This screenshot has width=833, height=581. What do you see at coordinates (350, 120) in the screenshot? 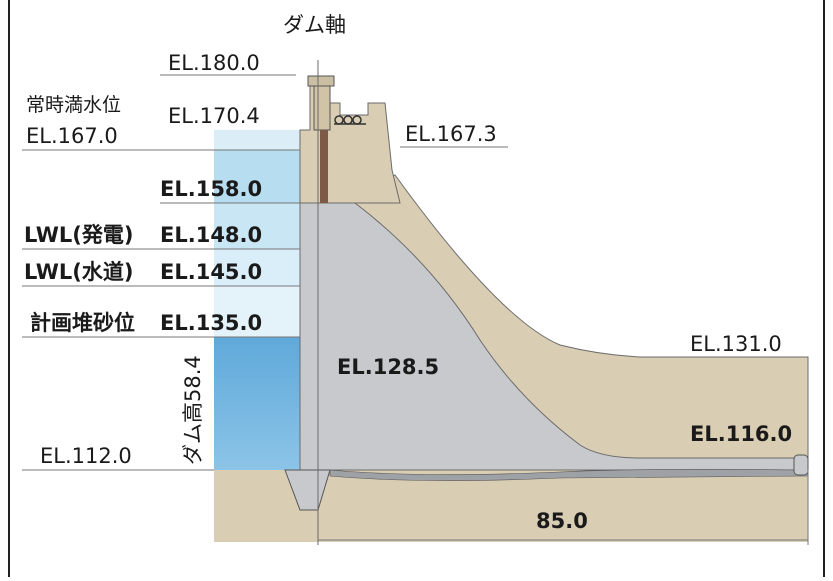
I see `crest-road-railing` at bounding box center [350, 120].